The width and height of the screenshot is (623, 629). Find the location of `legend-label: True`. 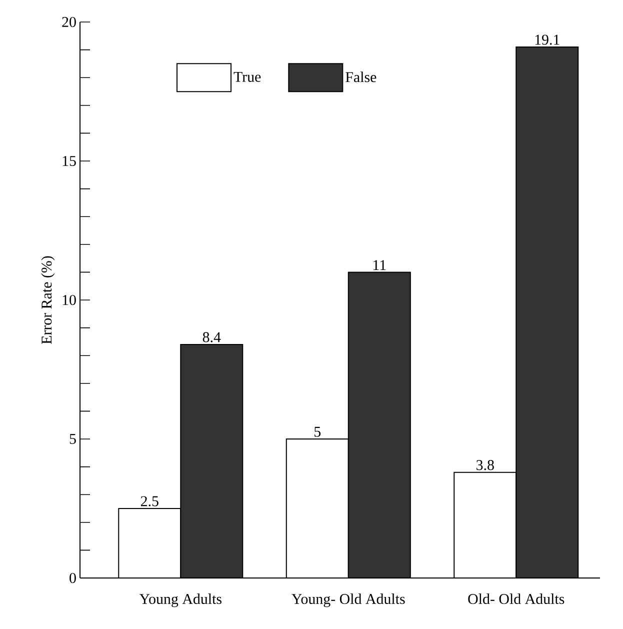

legend-label: True is located at coordinates (247, 77).